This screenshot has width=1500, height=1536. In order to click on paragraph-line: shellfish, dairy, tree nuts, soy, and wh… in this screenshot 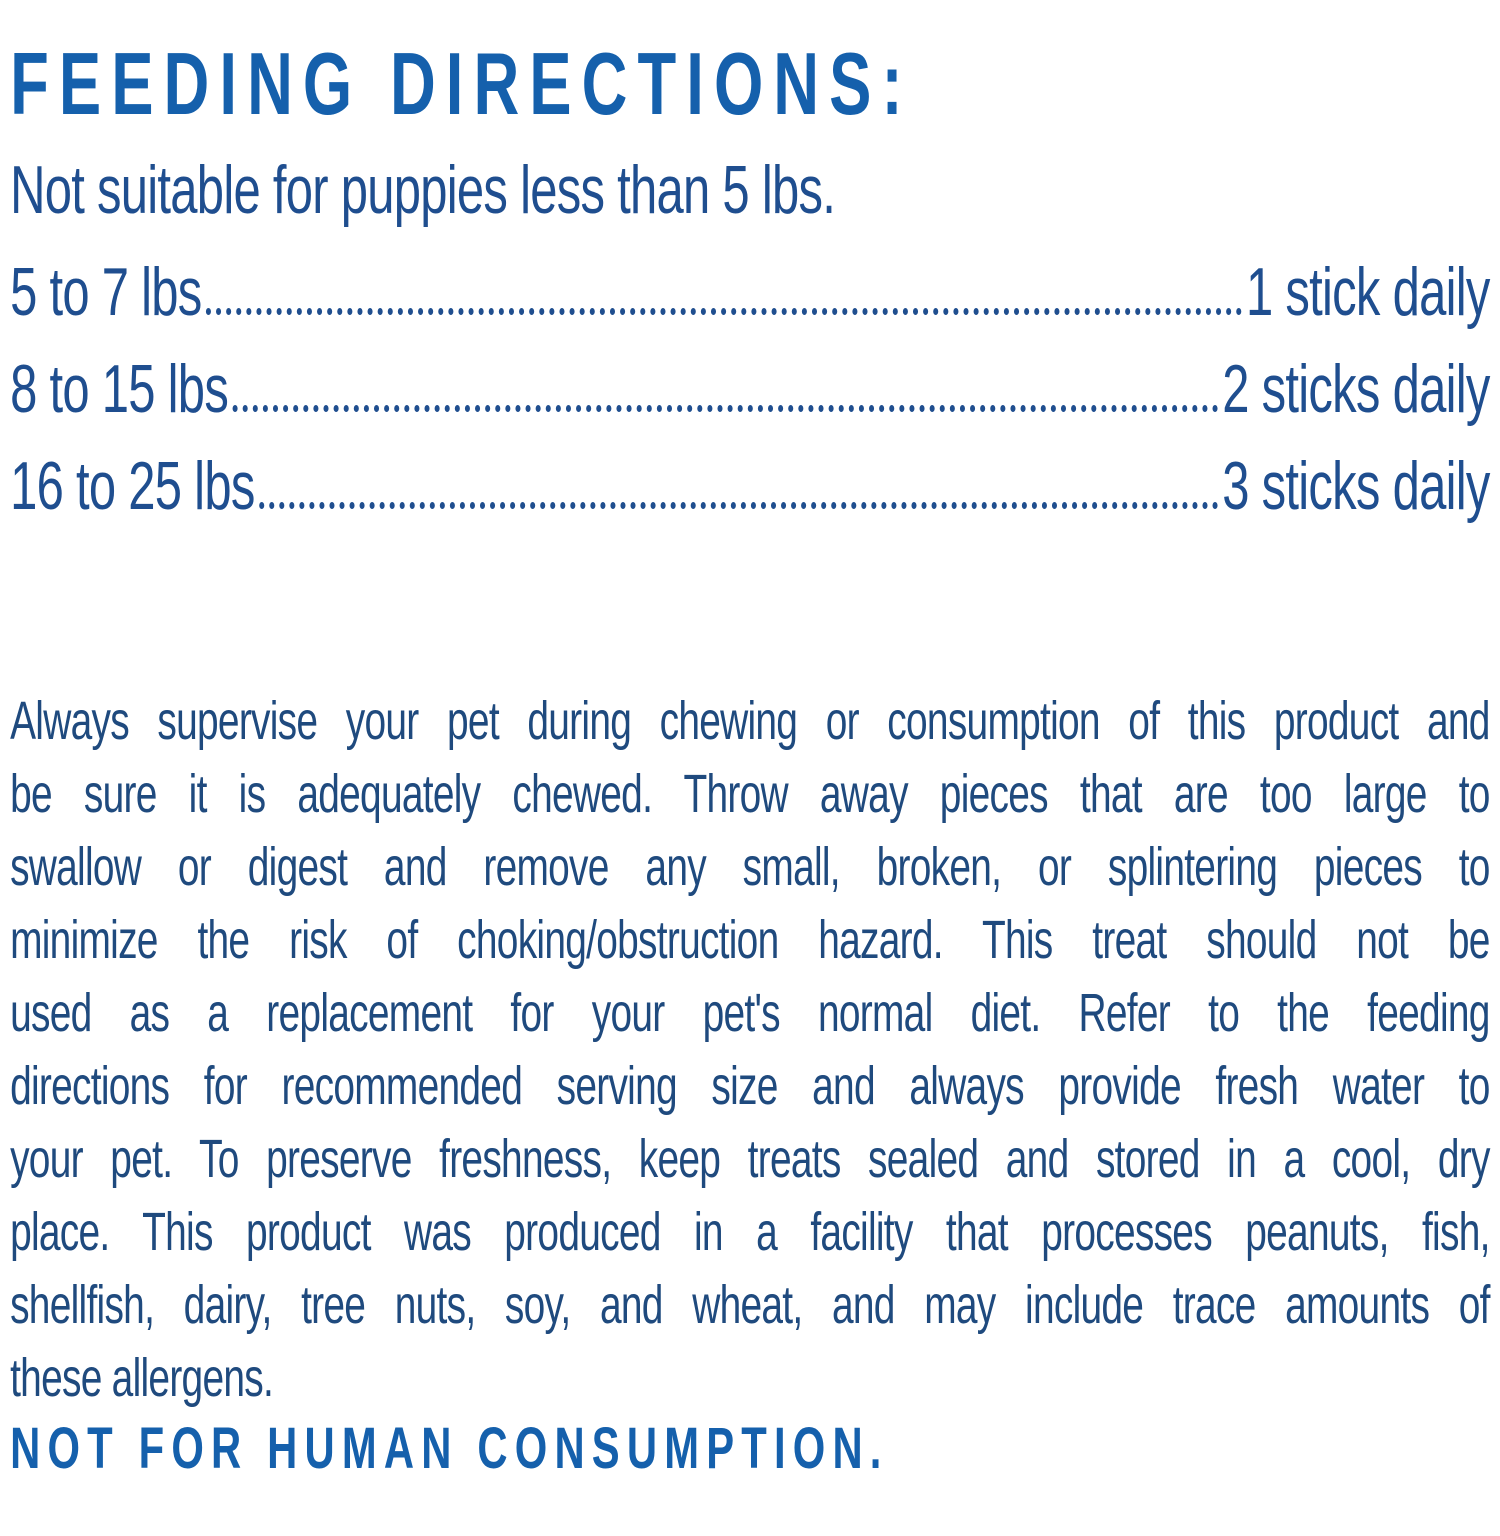, I will do `click(750, 1304)`.